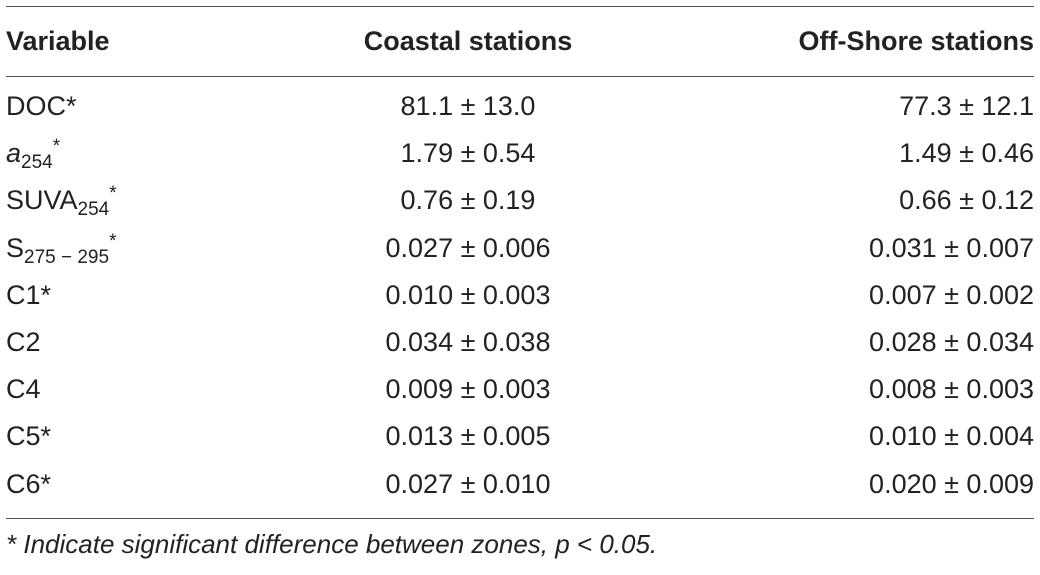  I want to click on offshore-value: 0.007 ± 0.002, so click(951, 294).